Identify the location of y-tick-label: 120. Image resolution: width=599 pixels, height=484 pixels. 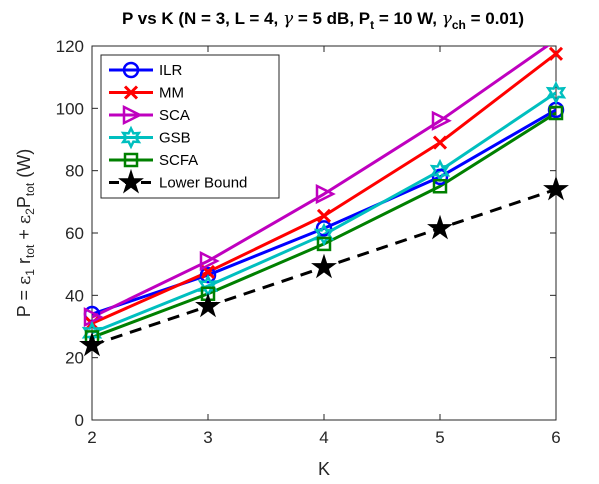
(70, 46).